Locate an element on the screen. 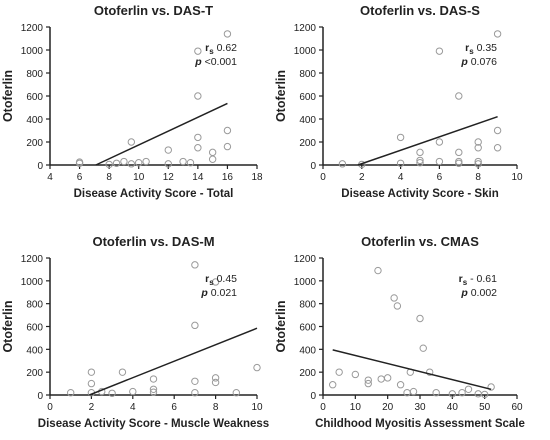  rs-value: 0.35 is located at coordinates (487, 48).